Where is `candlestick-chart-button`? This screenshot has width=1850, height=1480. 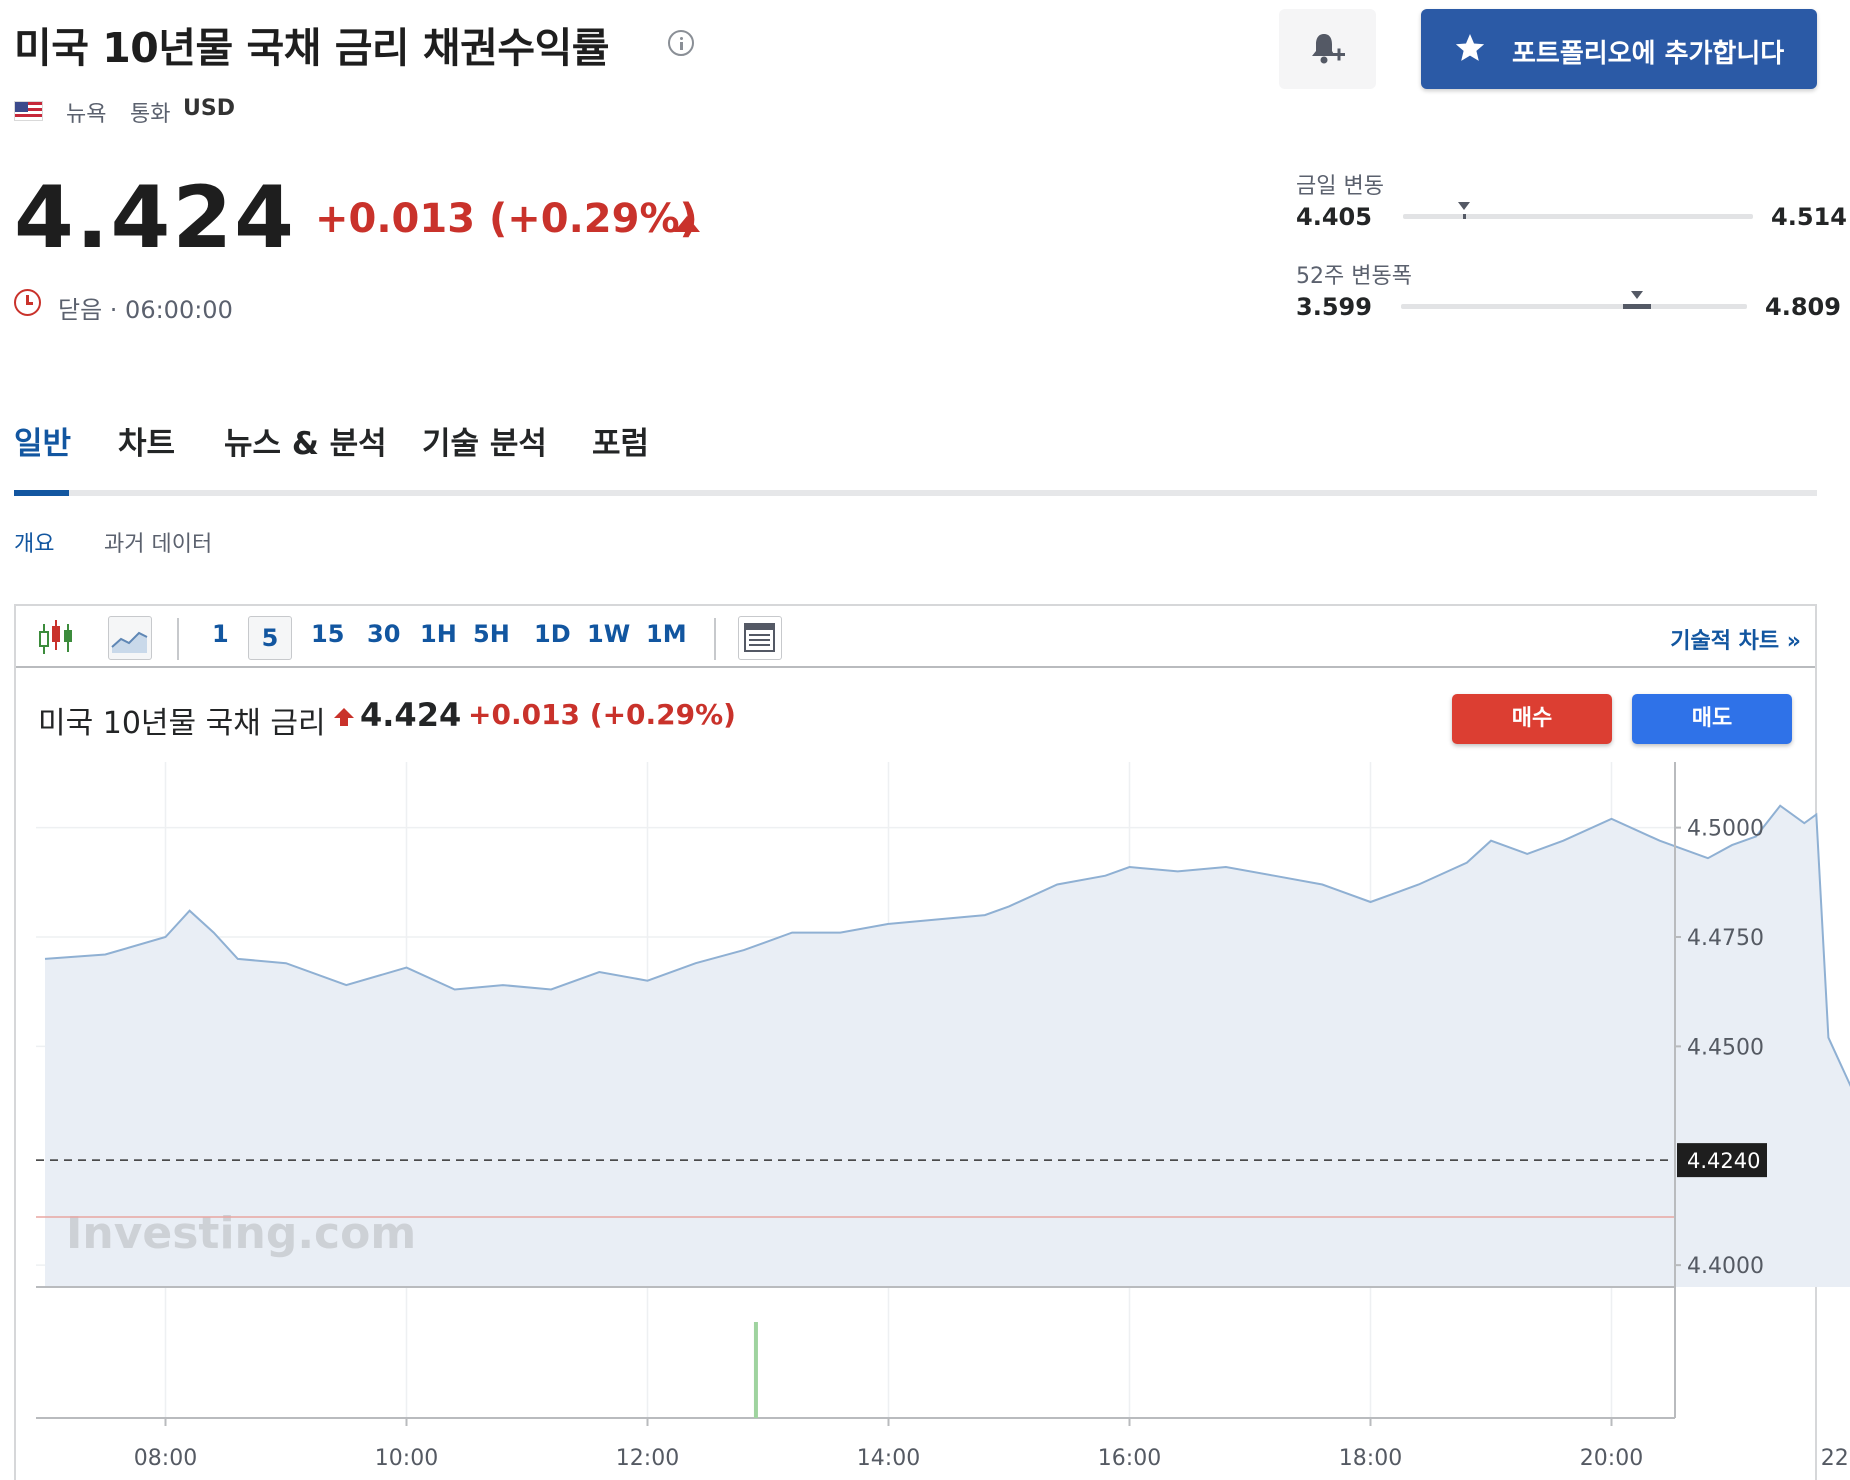 candlestick-chart-button is located at coordinates (56, 638).